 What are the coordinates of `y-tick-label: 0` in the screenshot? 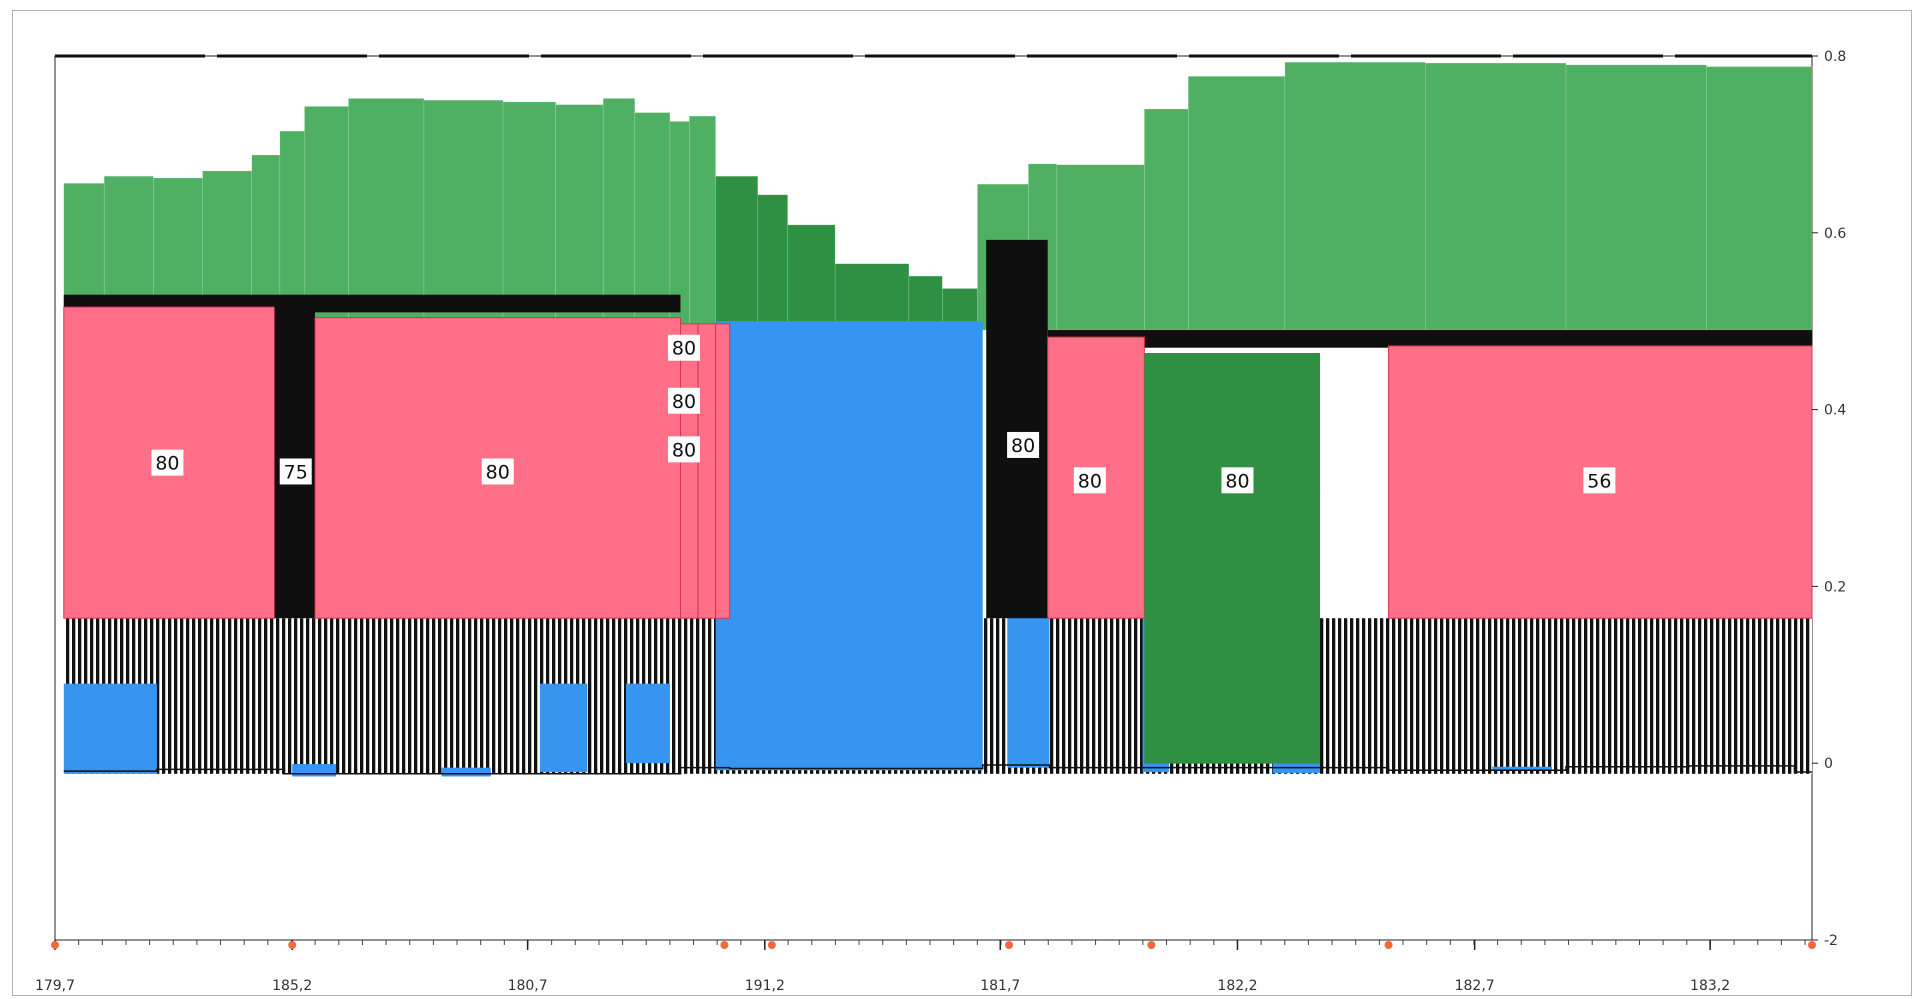 It's located at (1828, 764).